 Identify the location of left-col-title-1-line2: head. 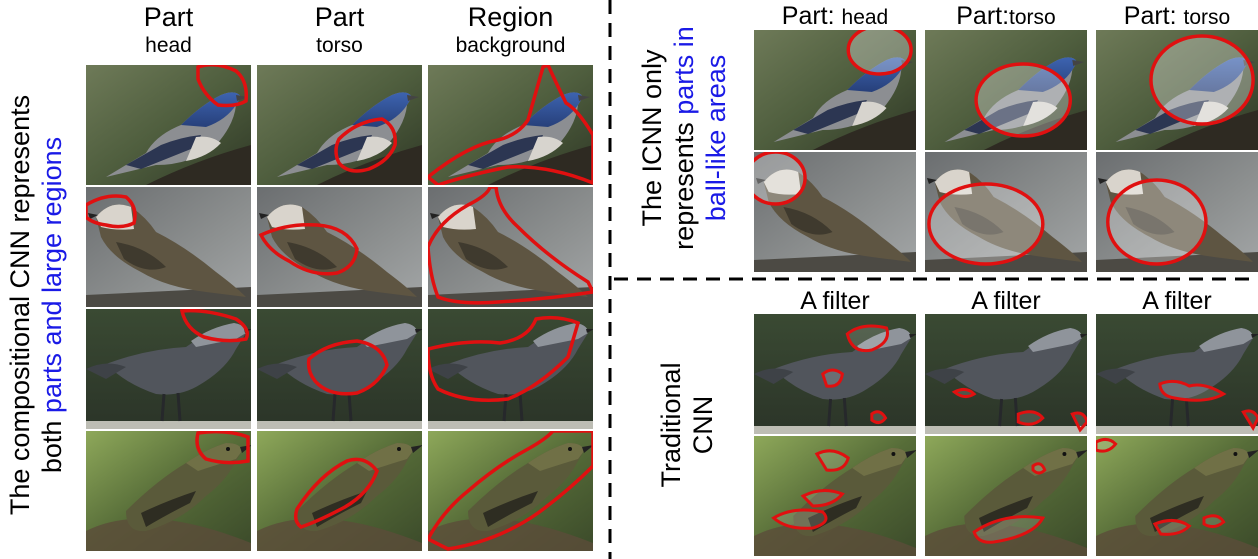
(168, 45).